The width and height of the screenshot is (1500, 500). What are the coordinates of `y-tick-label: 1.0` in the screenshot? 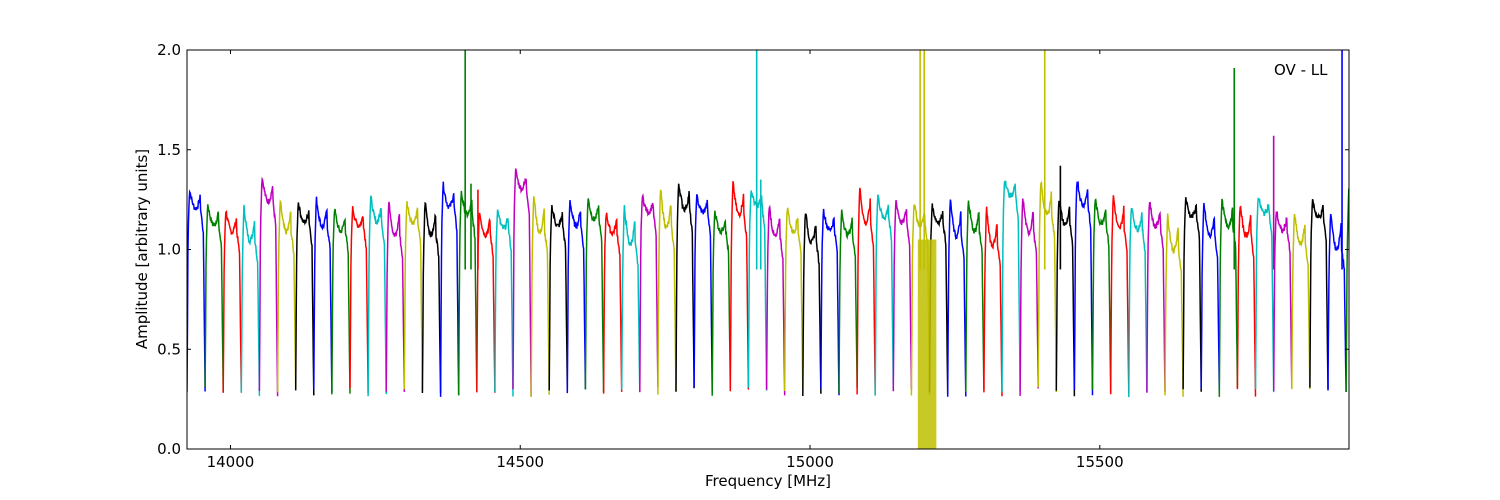 It's located at (169, 250).